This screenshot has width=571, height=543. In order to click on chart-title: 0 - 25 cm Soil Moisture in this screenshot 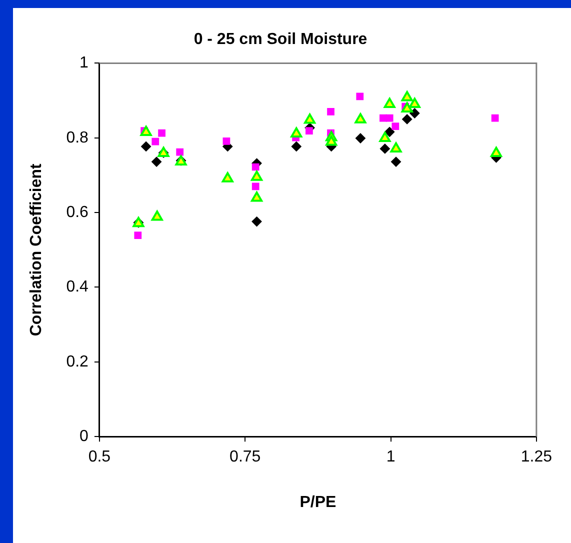, I will do `click(281, 39)`.